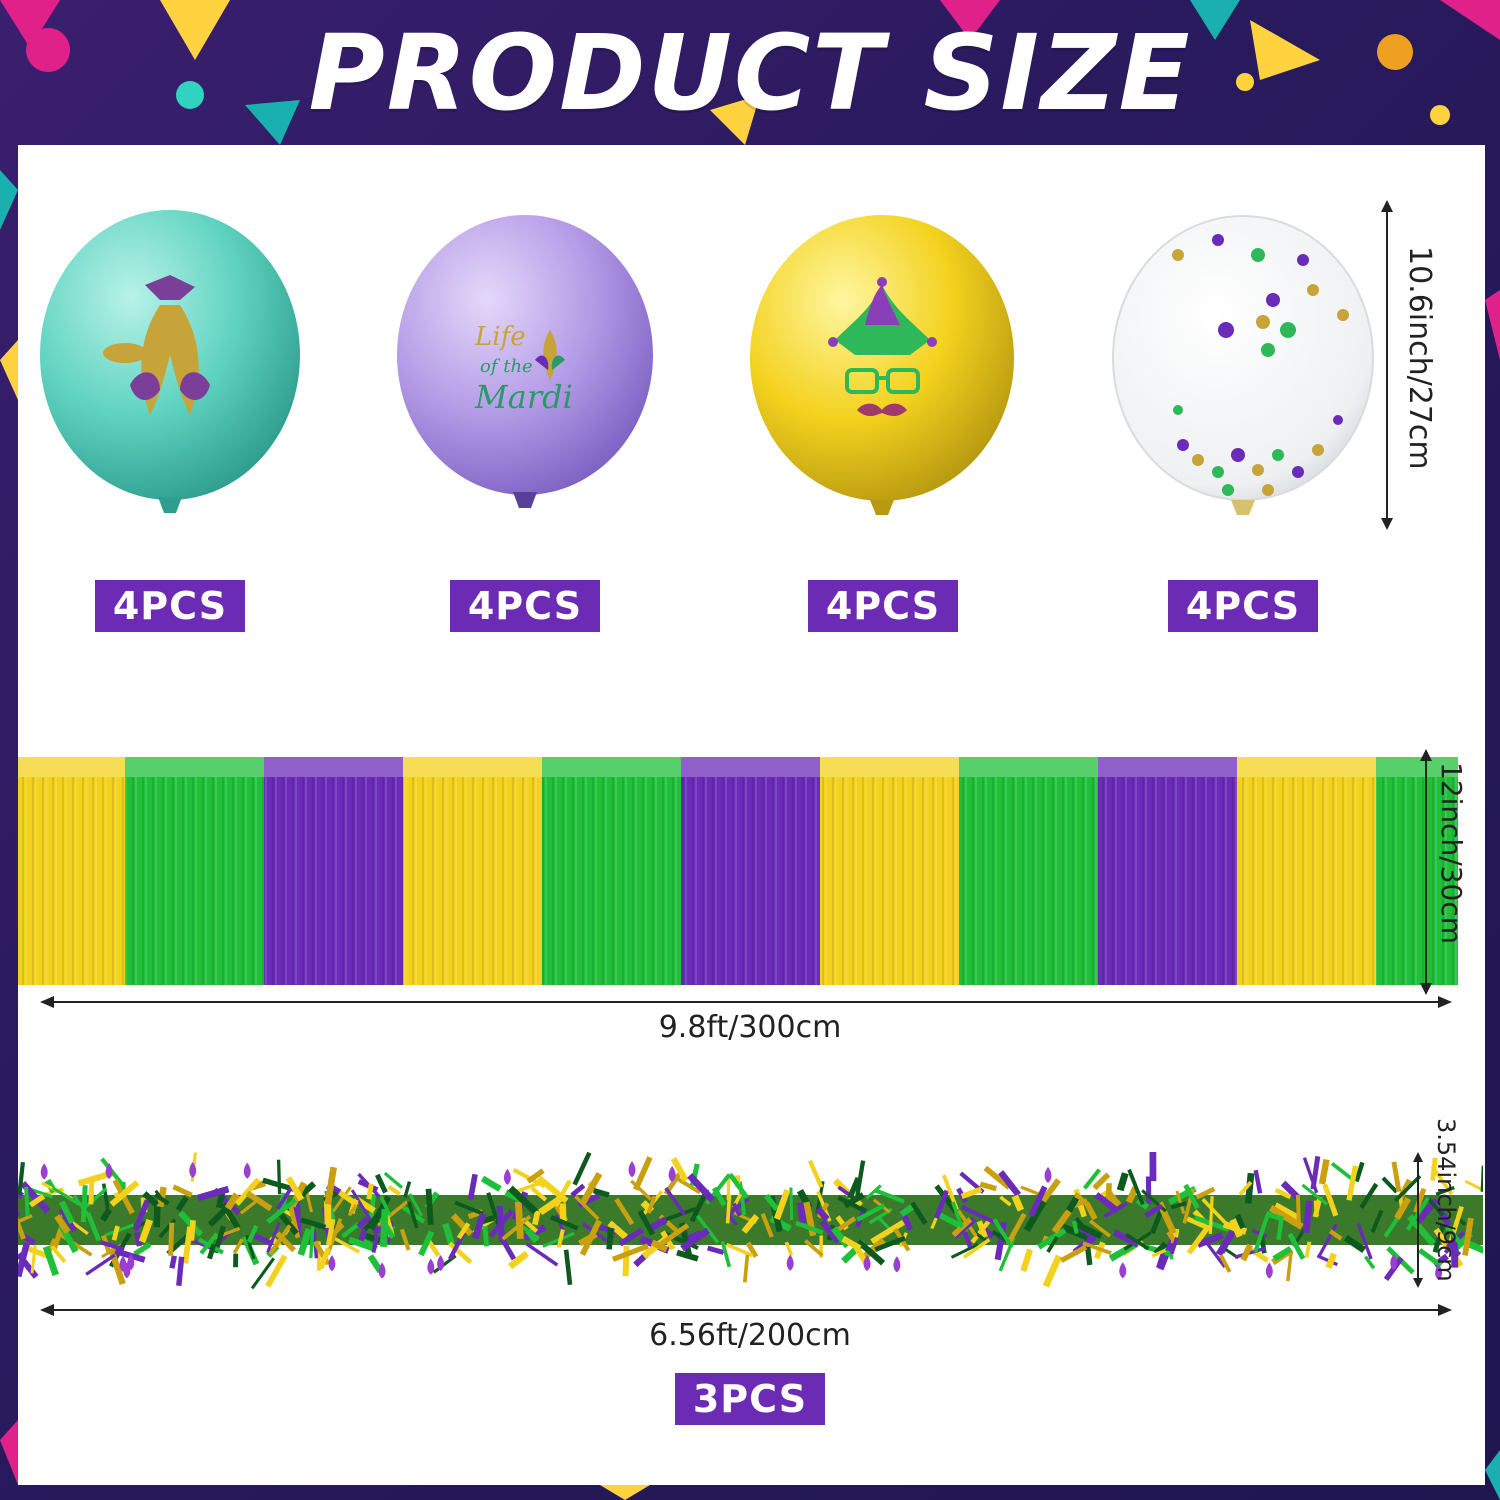  What do you see at coordinates (1419, 358) in the screenshot?
I see `balloon-size-label: 10.6inch/27cm` at bounding box center [1419, 358].